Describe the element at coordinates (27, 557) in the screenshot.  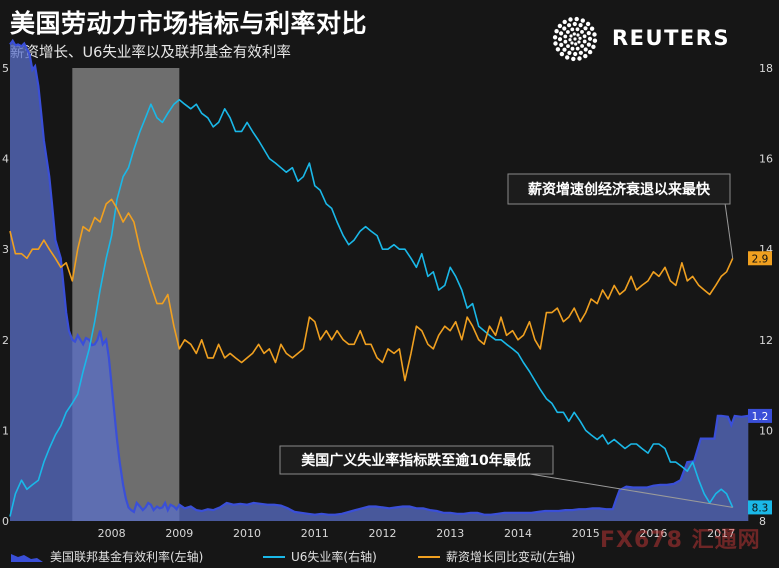
I see `fed-funds-swatch` at that location.